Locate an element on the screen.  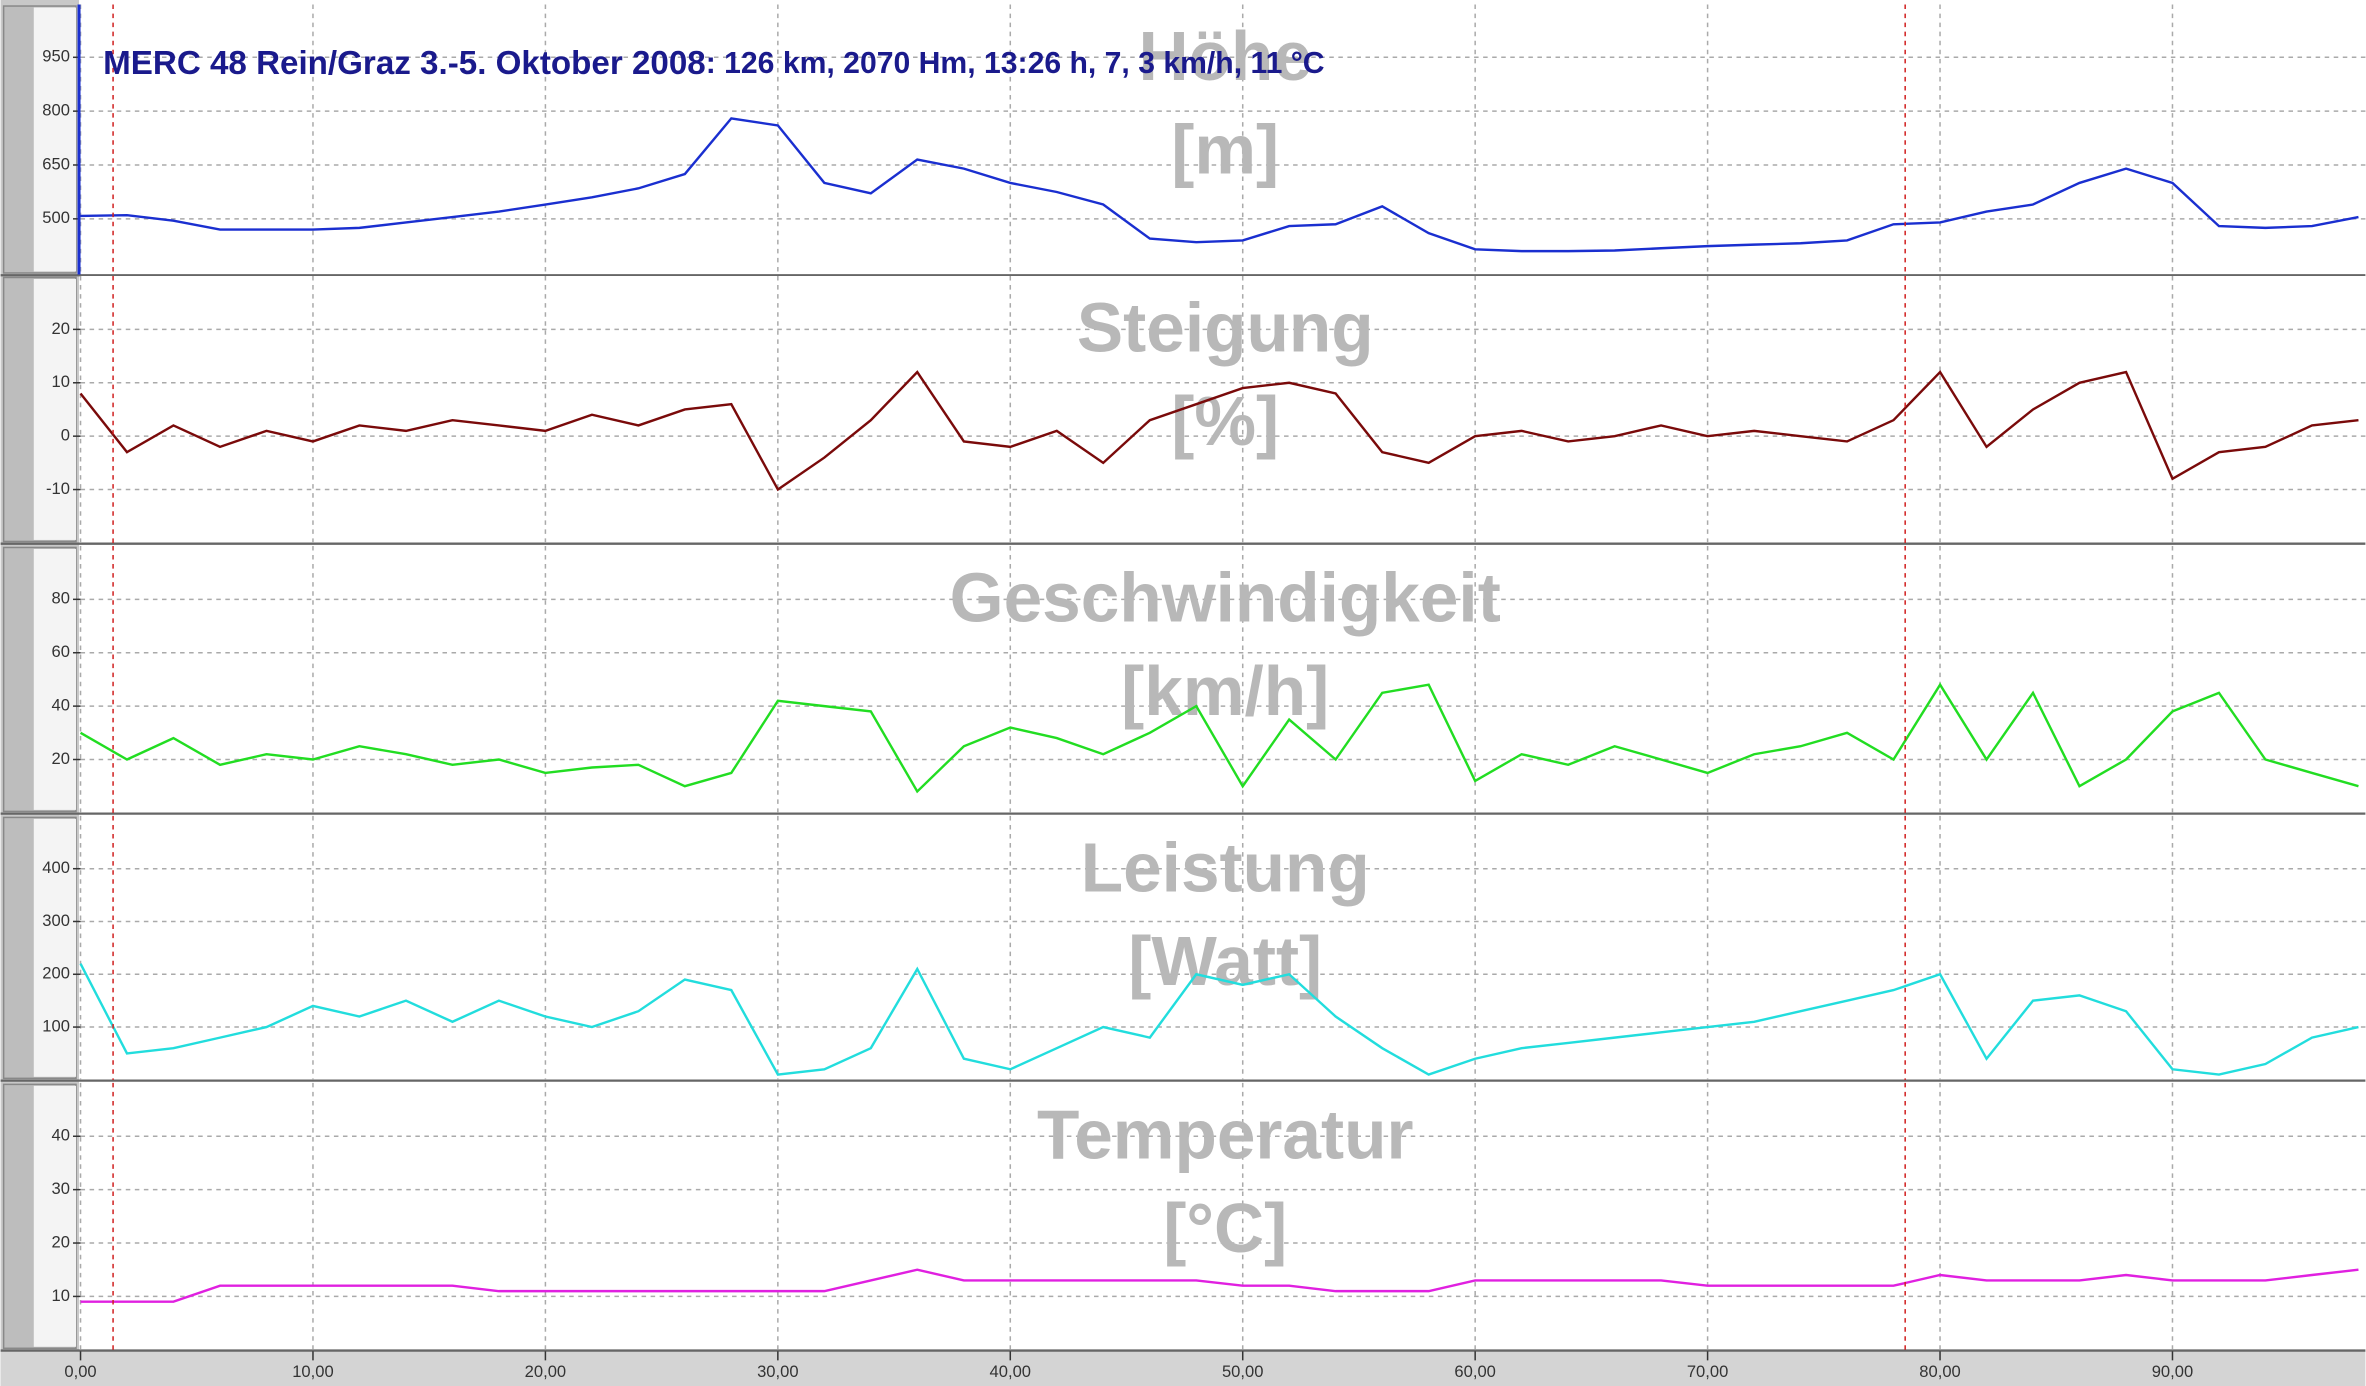
y-tick-label: -10 is located at coordinates (58, 488).